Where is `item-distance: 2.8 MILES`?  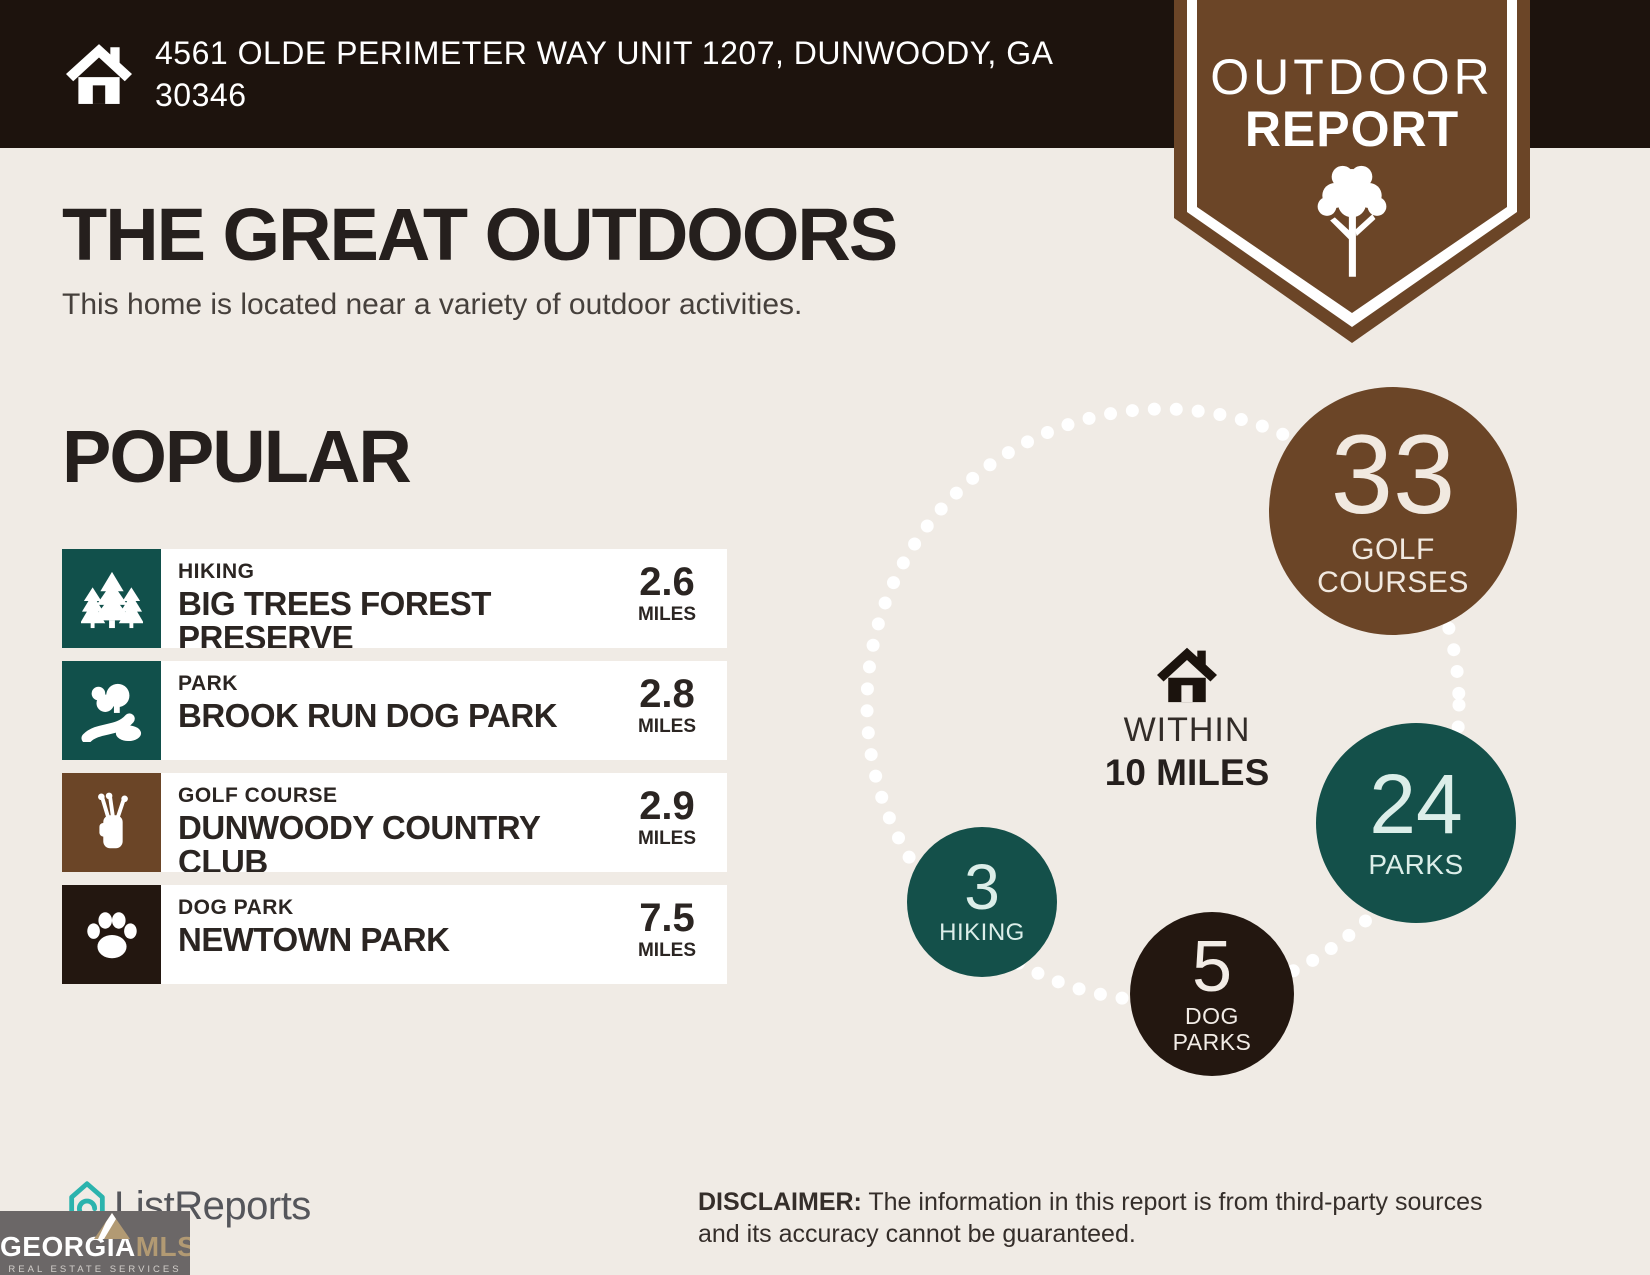
item-distance: 2.8 MILES is located at coordinates (667, 710).